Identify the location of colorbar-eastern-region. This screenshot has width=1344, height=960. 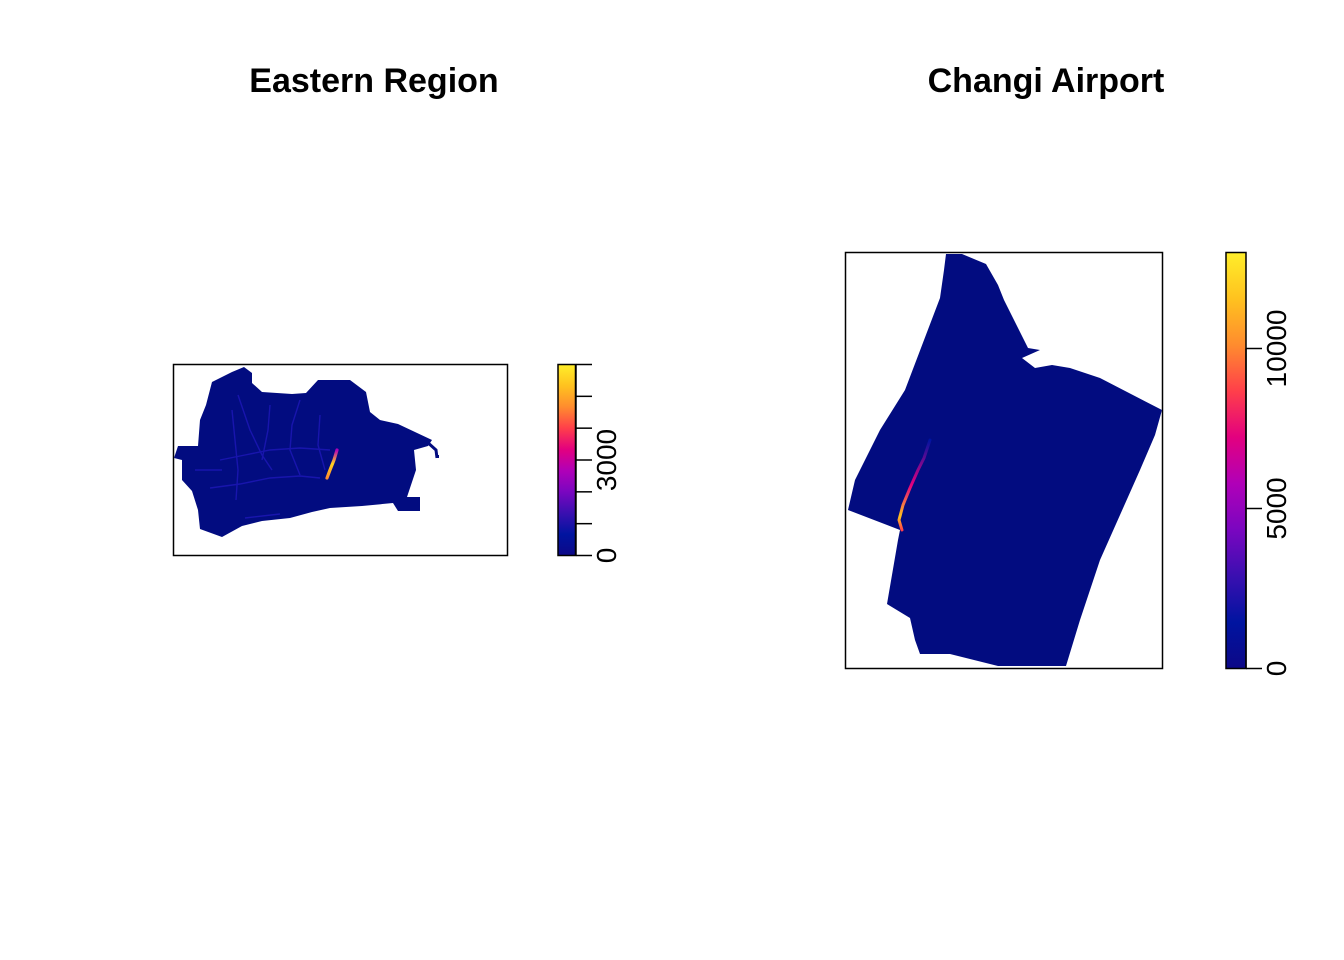
(567, 460).